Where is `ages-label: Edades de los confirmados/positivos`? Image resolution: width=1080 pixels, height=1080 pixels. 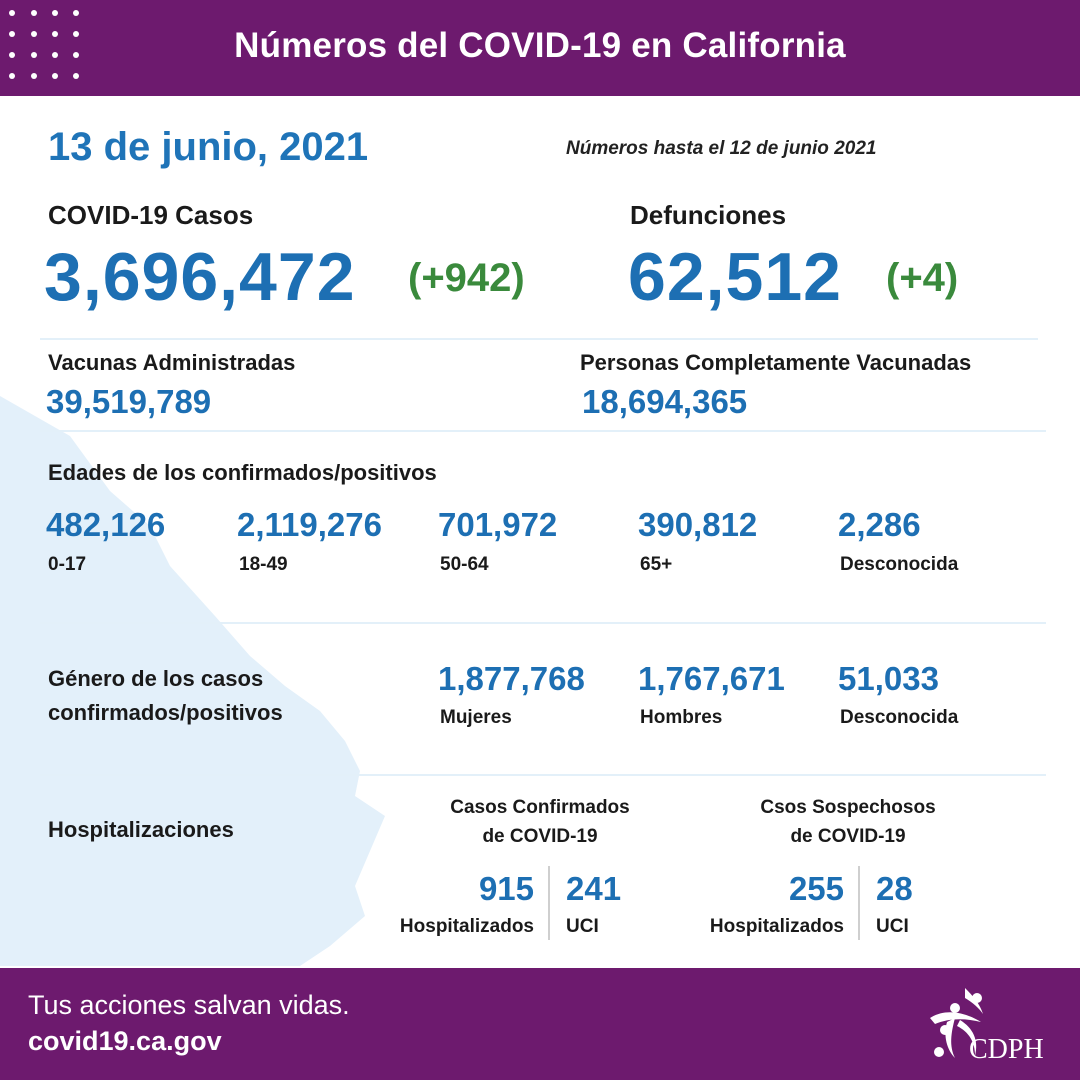 ages-label: Edades de los confirmados/positivos is located at coordinates (242, 472).